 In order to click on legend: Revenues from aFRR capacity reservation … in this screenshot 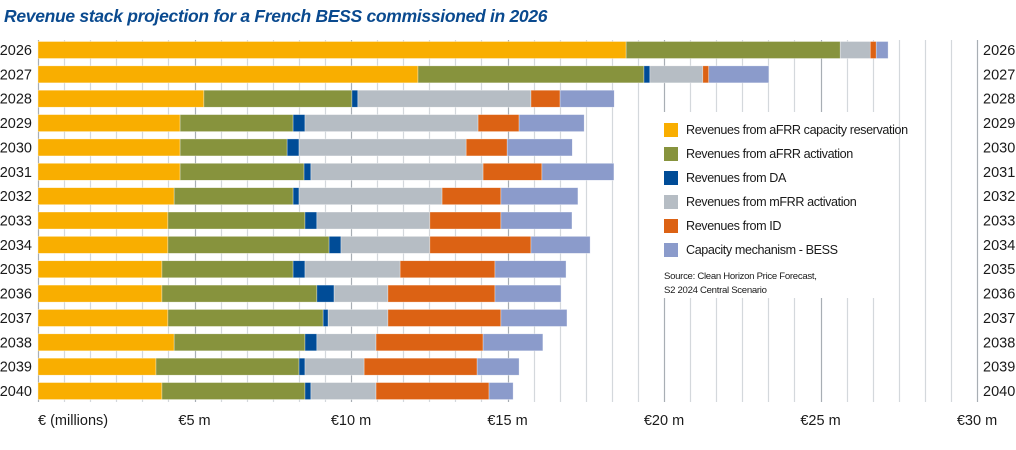, I will do `click(780, 205)`.